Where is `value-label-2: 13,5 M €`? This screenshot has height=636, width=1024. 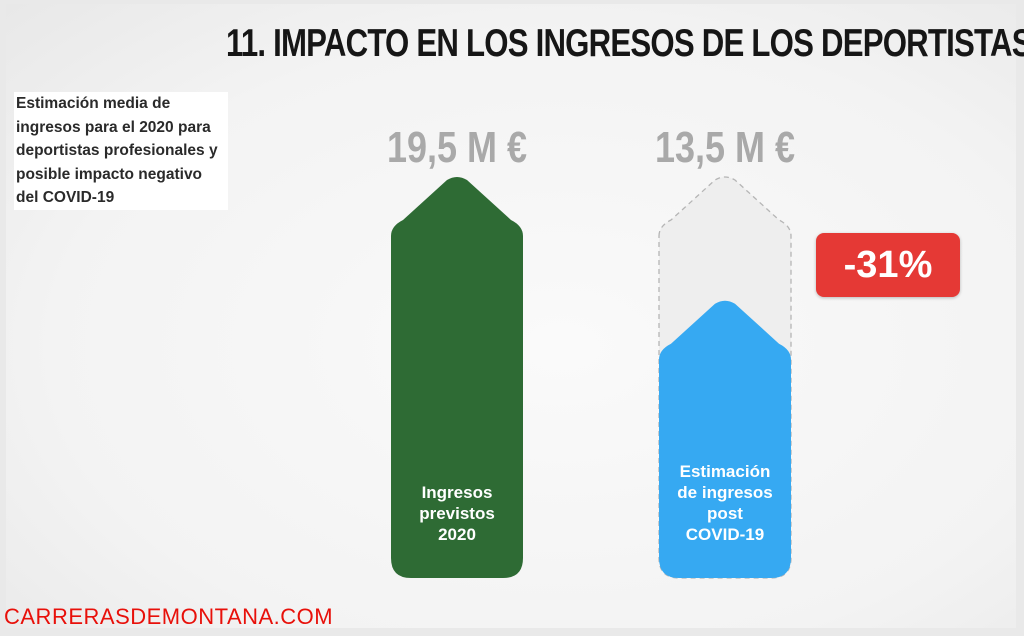 value-label-2: 13,5 M € is located at coordinates (725, 147).